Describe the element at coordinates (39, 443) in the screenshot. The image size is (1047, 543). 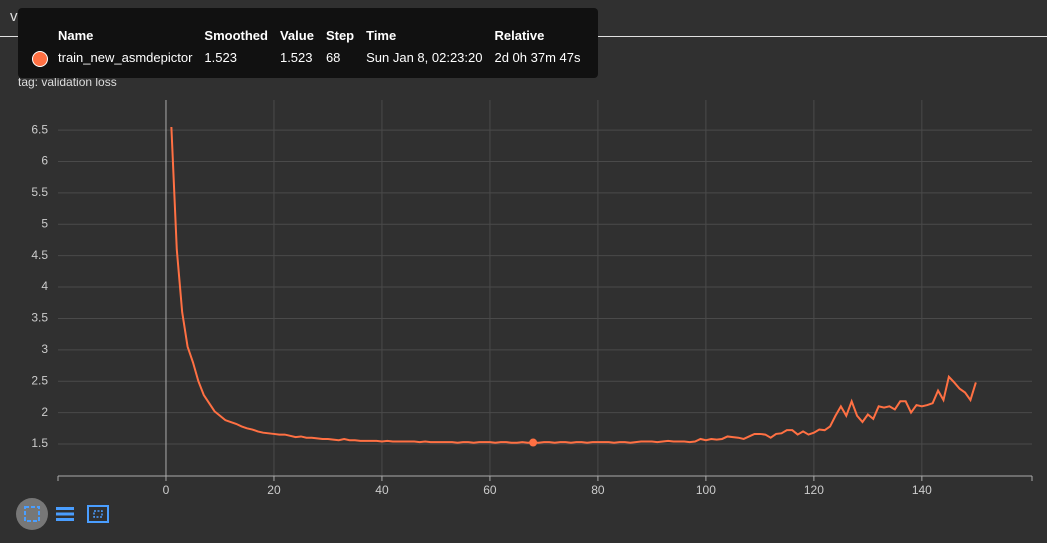
I see `y-tick-label: 1.5` at that location.